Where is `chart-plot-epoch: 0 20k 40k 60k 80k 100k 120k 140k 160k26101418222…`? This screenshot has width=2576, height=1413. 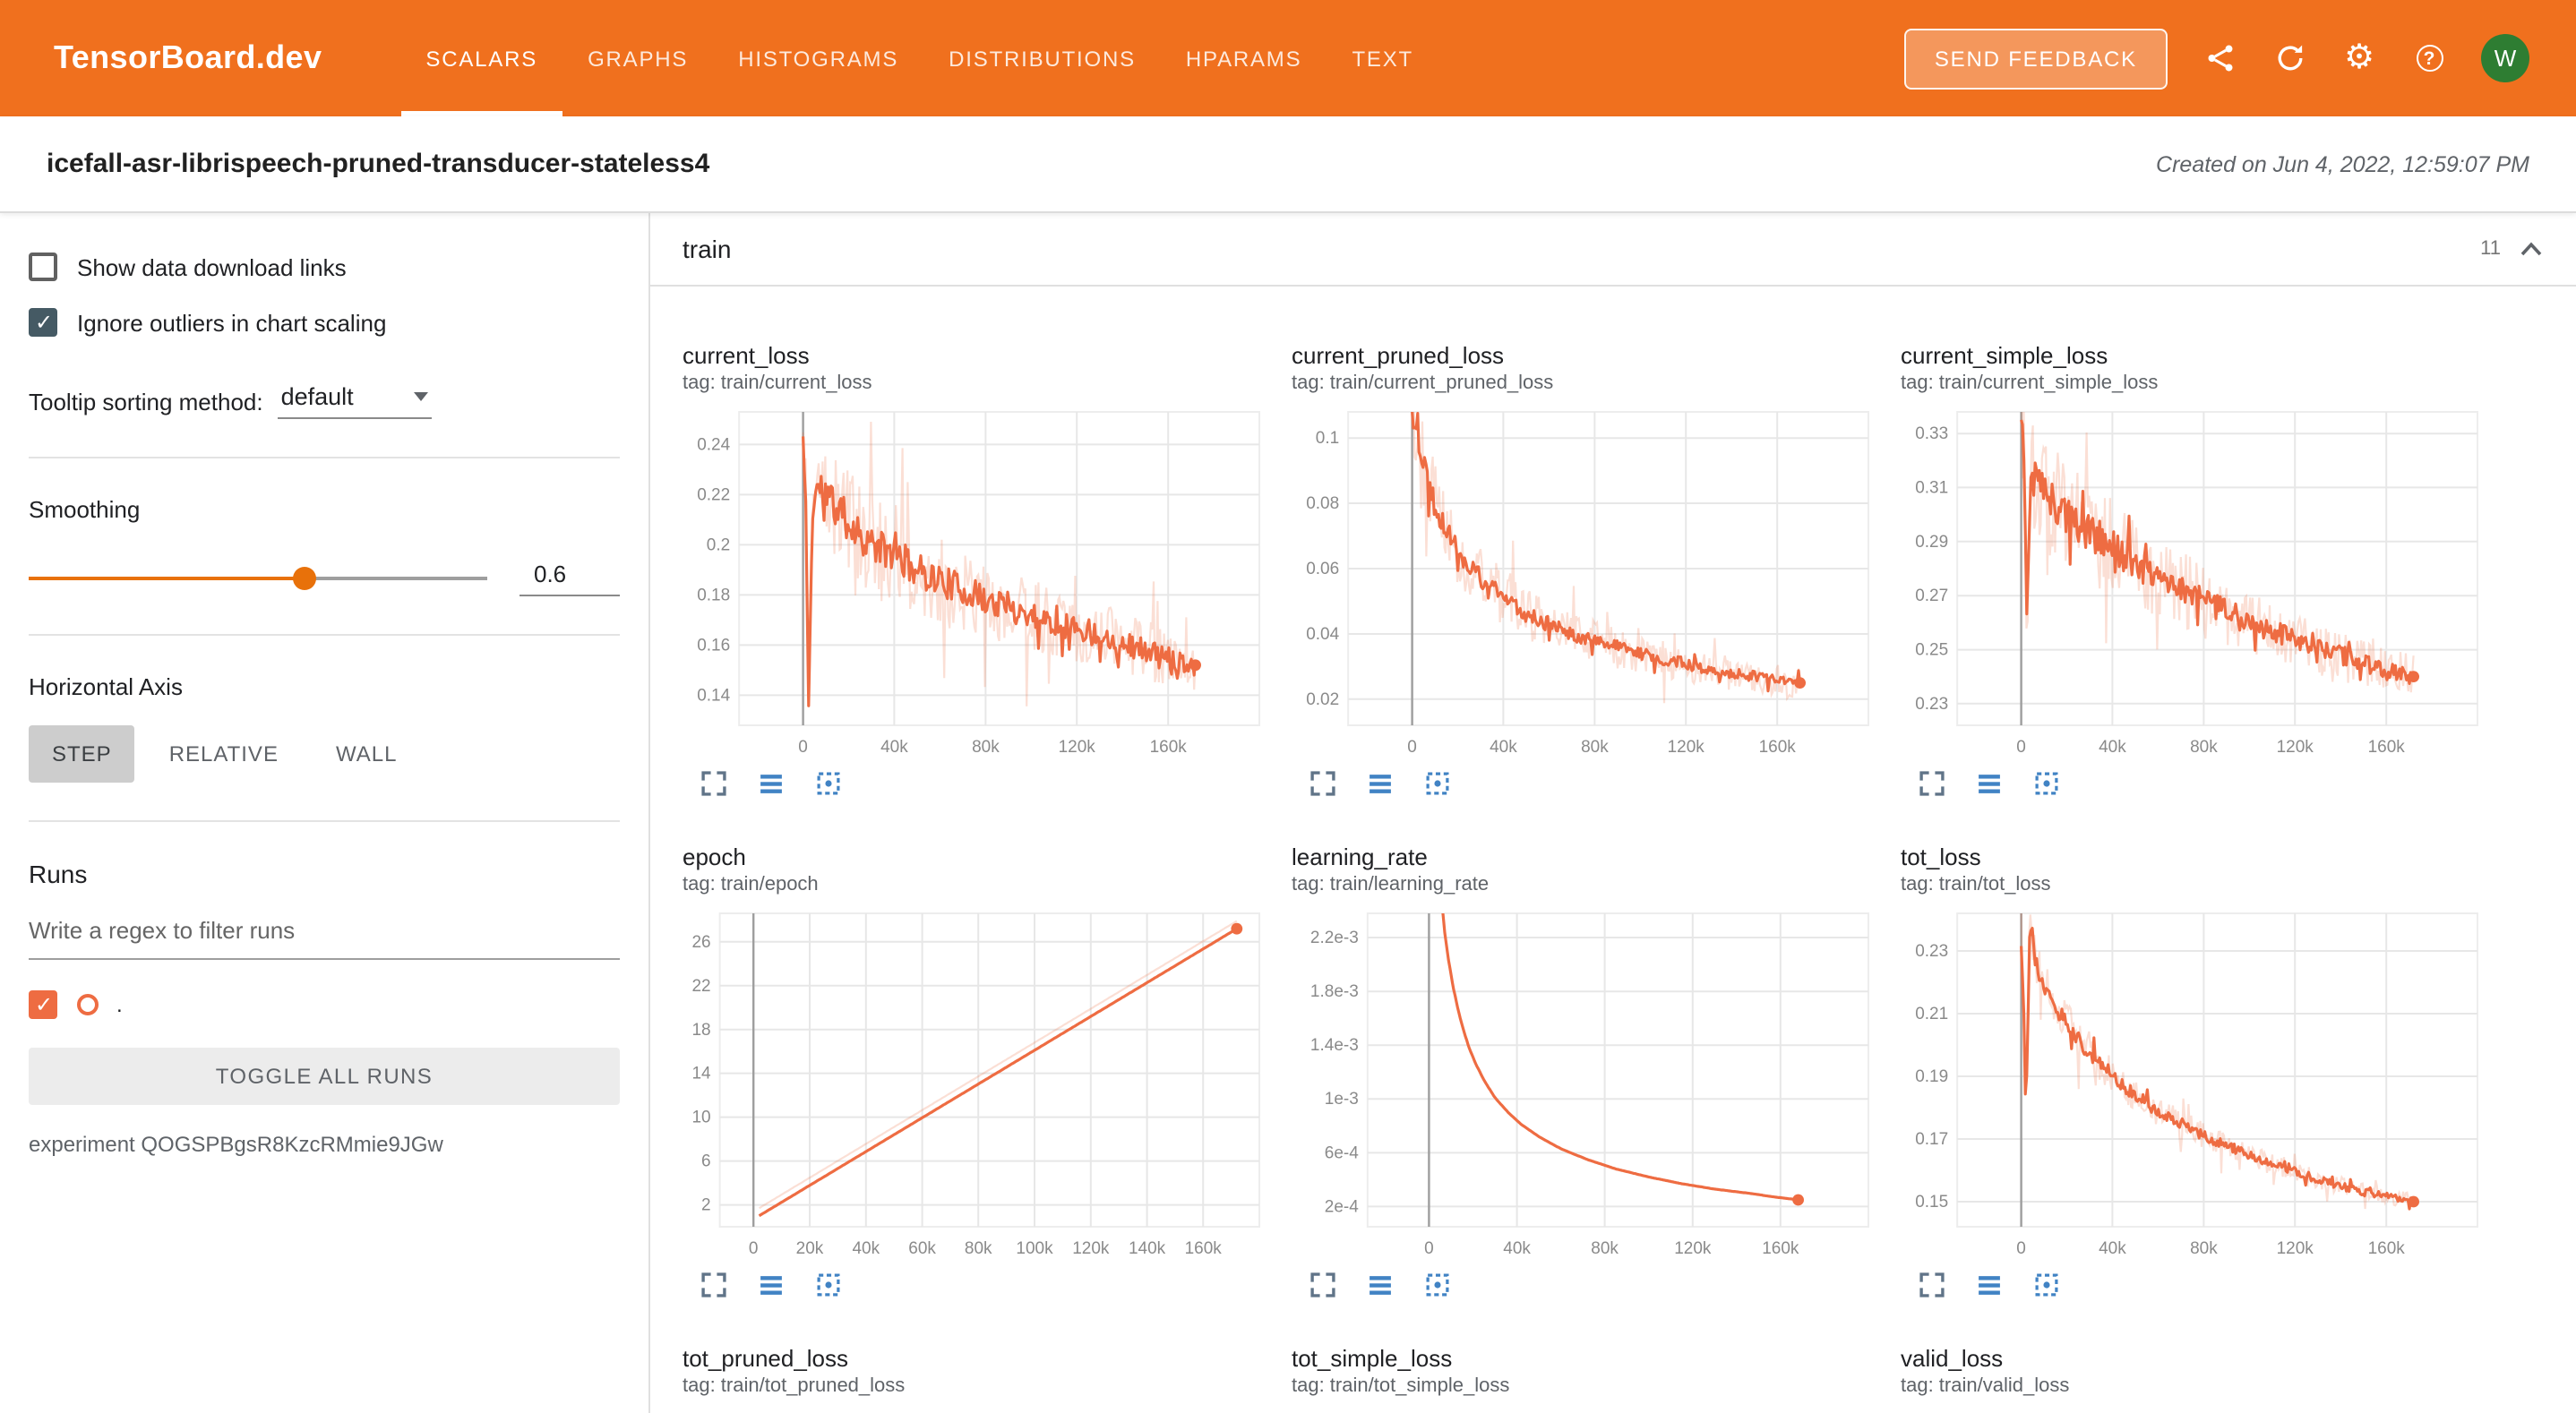
chart-plot-epoch: 0 20k 40k 60k 80k 100k 120k 140k 160k26101418222… is located at coordinates (978, 1082).